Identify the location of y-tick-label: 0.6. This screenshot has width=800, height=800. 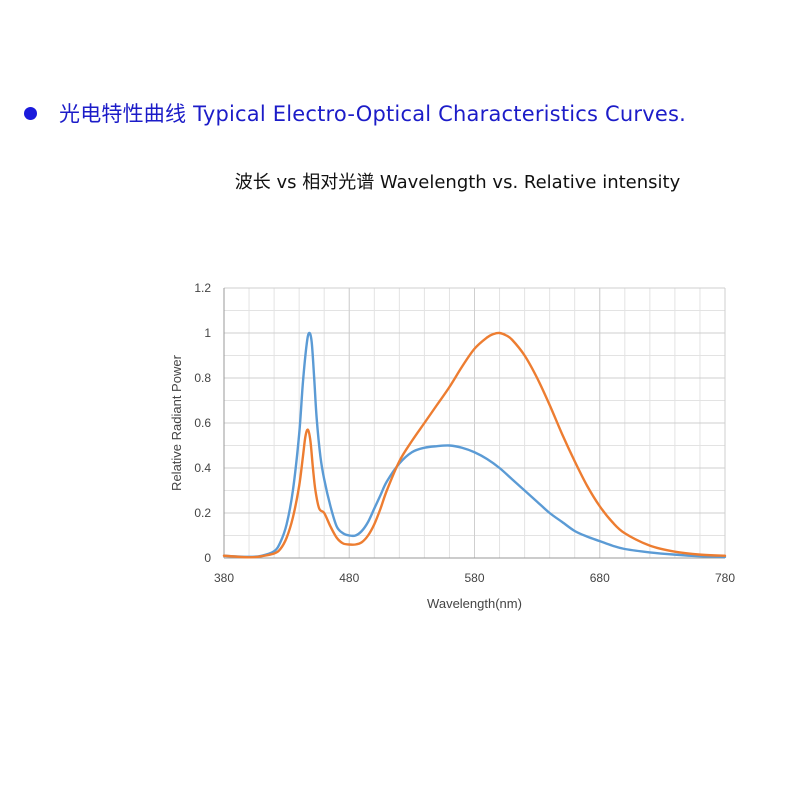
(202, 423).